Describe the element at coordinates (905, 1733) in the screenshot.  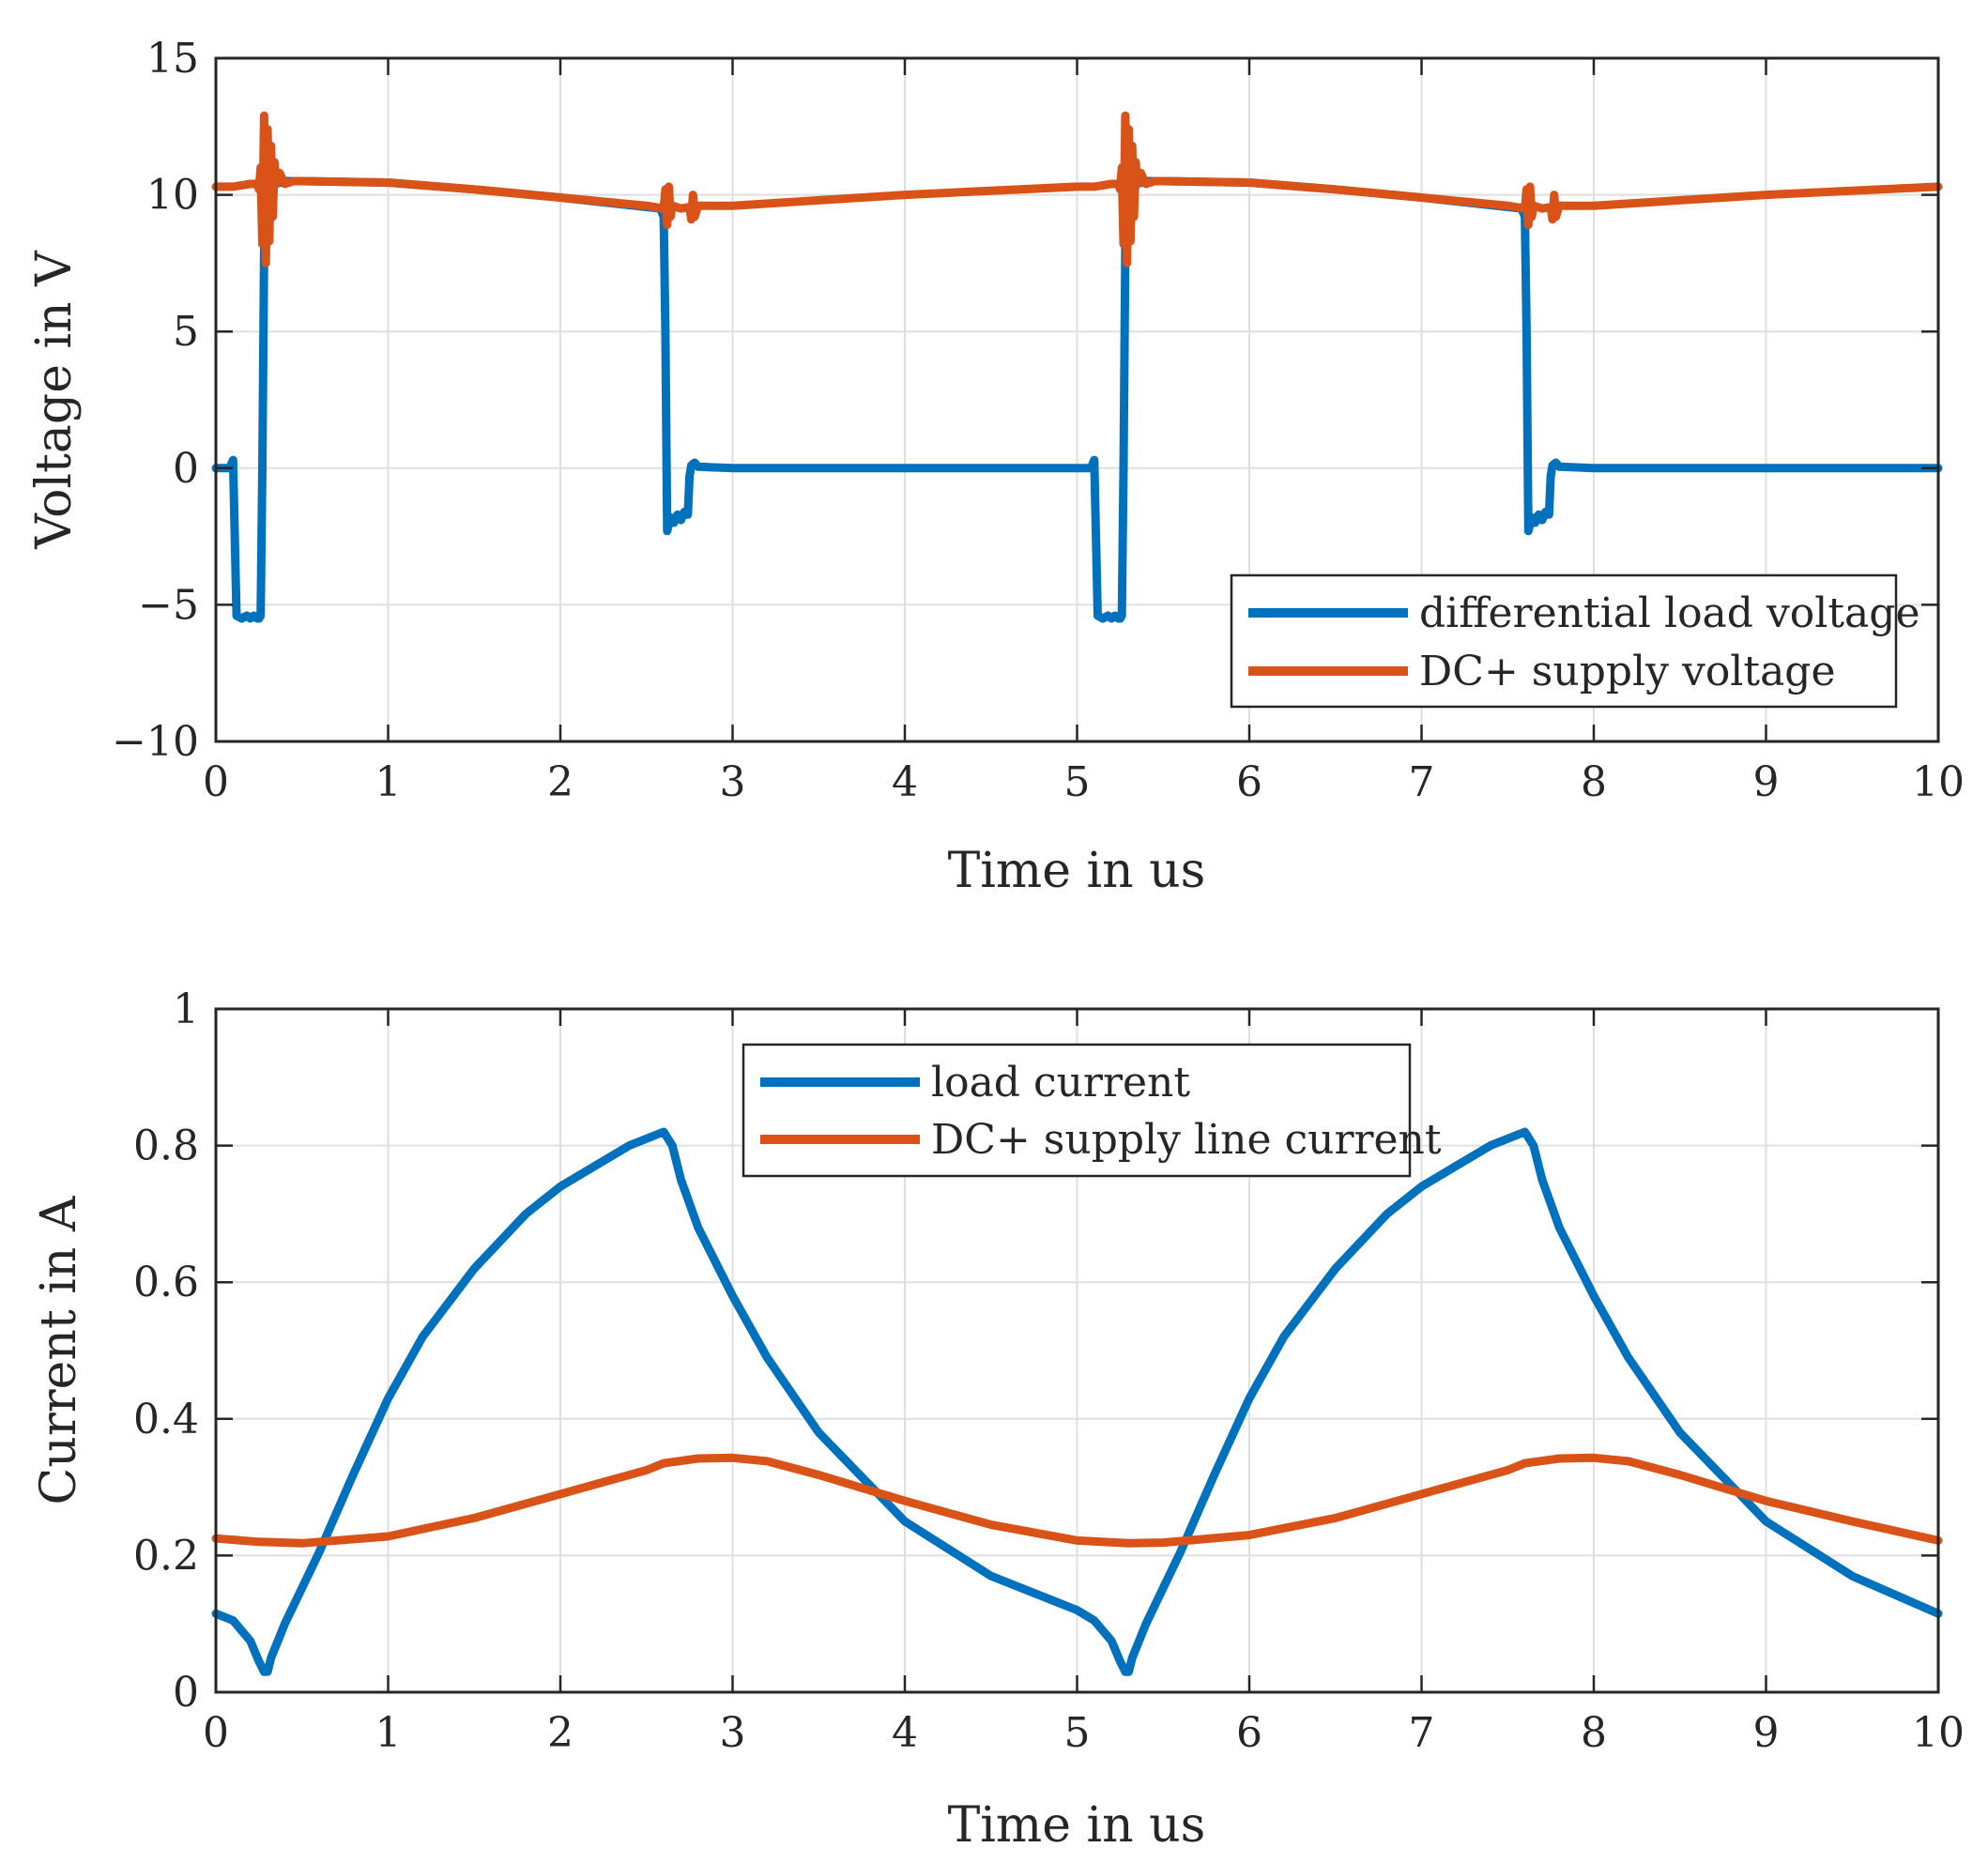
I see `current-x-tick-label: 4` at that location.